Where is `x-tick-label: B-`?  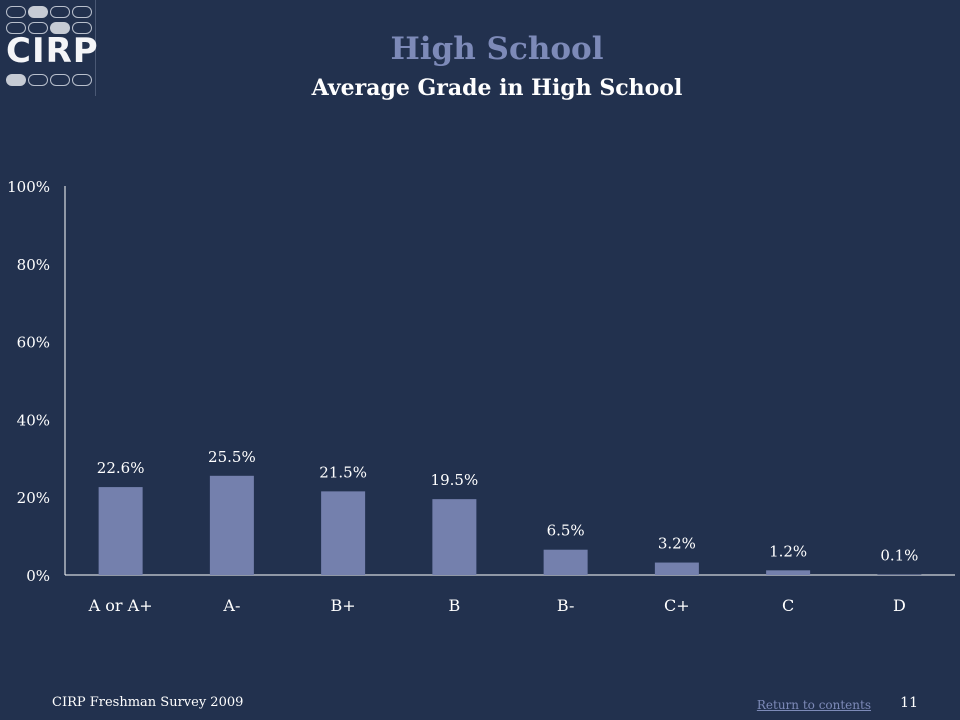 x-tick-label: B- is located at coordinates (565, 605).